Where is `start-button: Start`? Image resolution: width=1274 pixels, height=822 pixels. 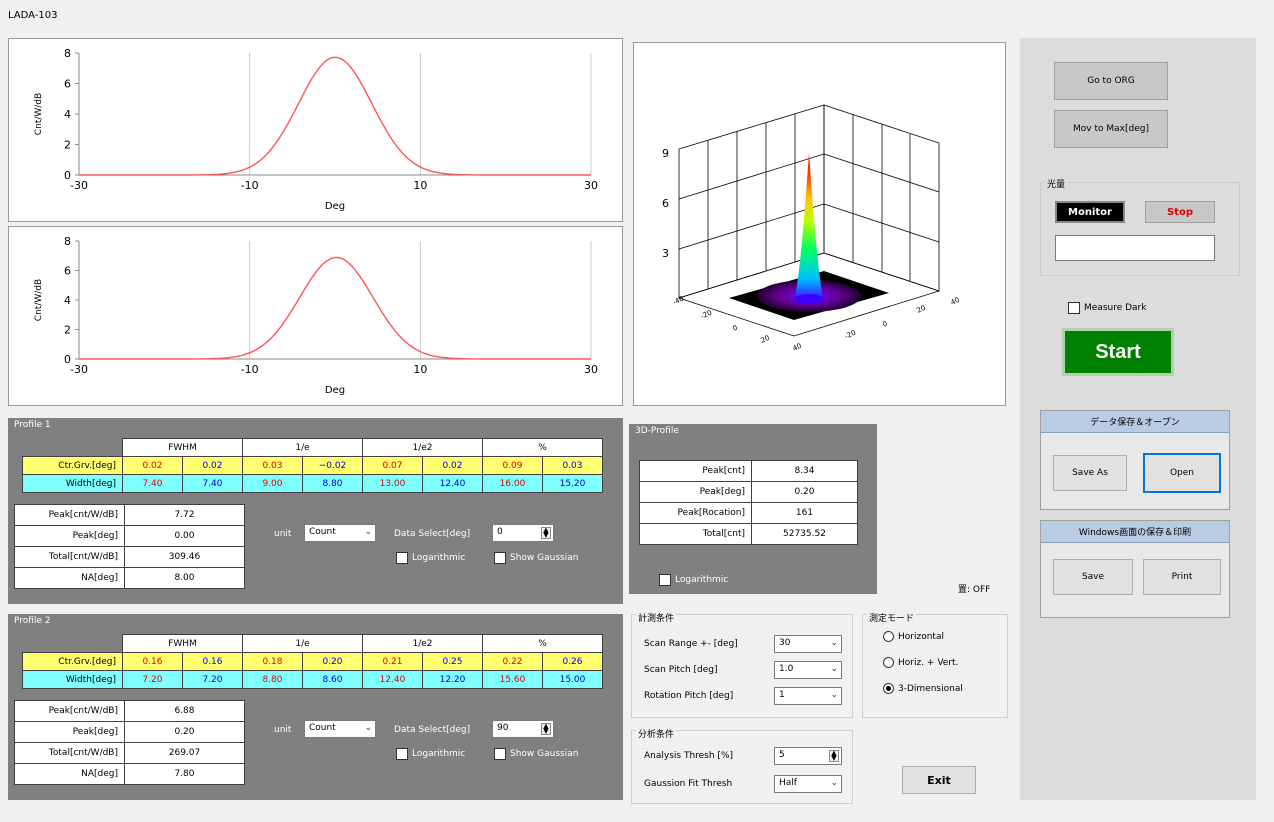 start-button: Start is located at coordinates (1118, 352).